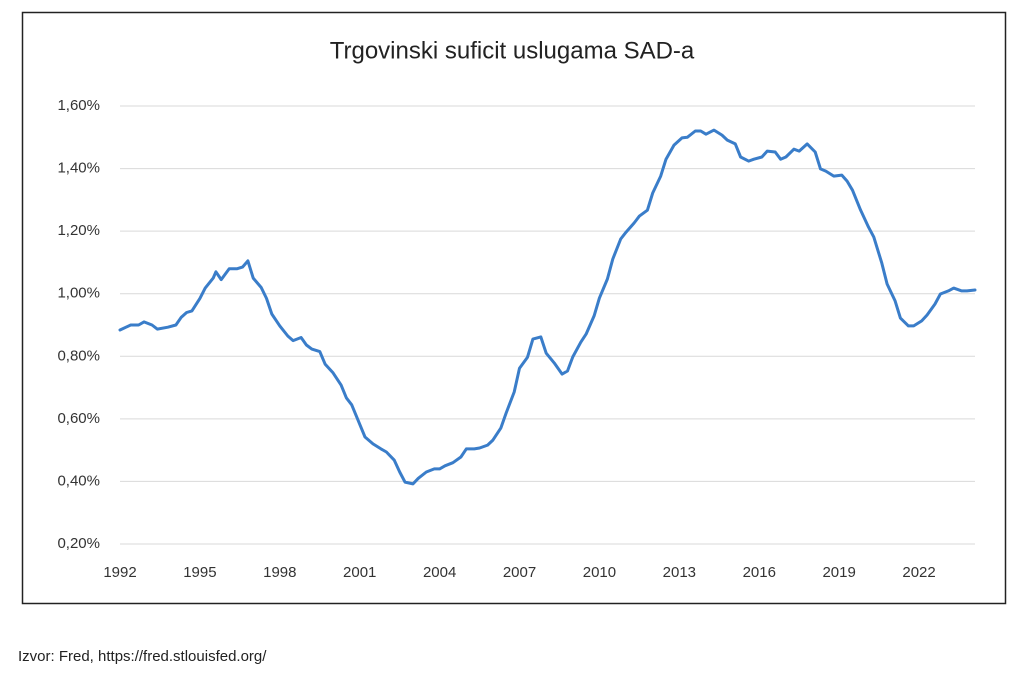 The image size is (1024, 683). I want to click on x-tick-label: 1992, so click(119, 572).